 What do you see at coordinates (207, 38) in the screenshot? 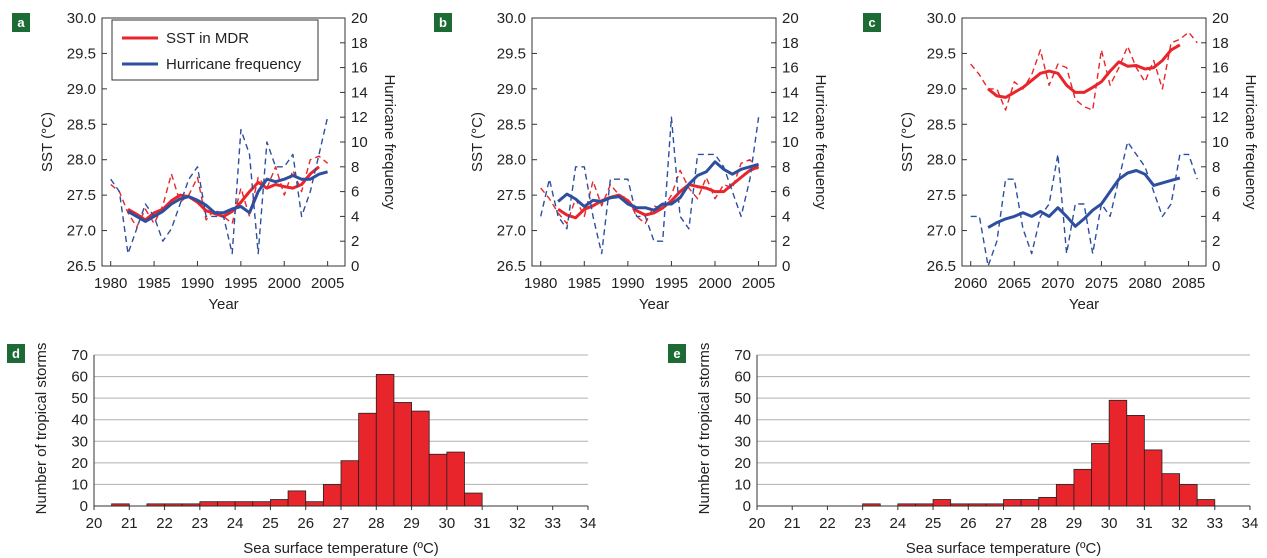
I see `legend-sst-label: SST in MDR` at bounding box center [207, 38].